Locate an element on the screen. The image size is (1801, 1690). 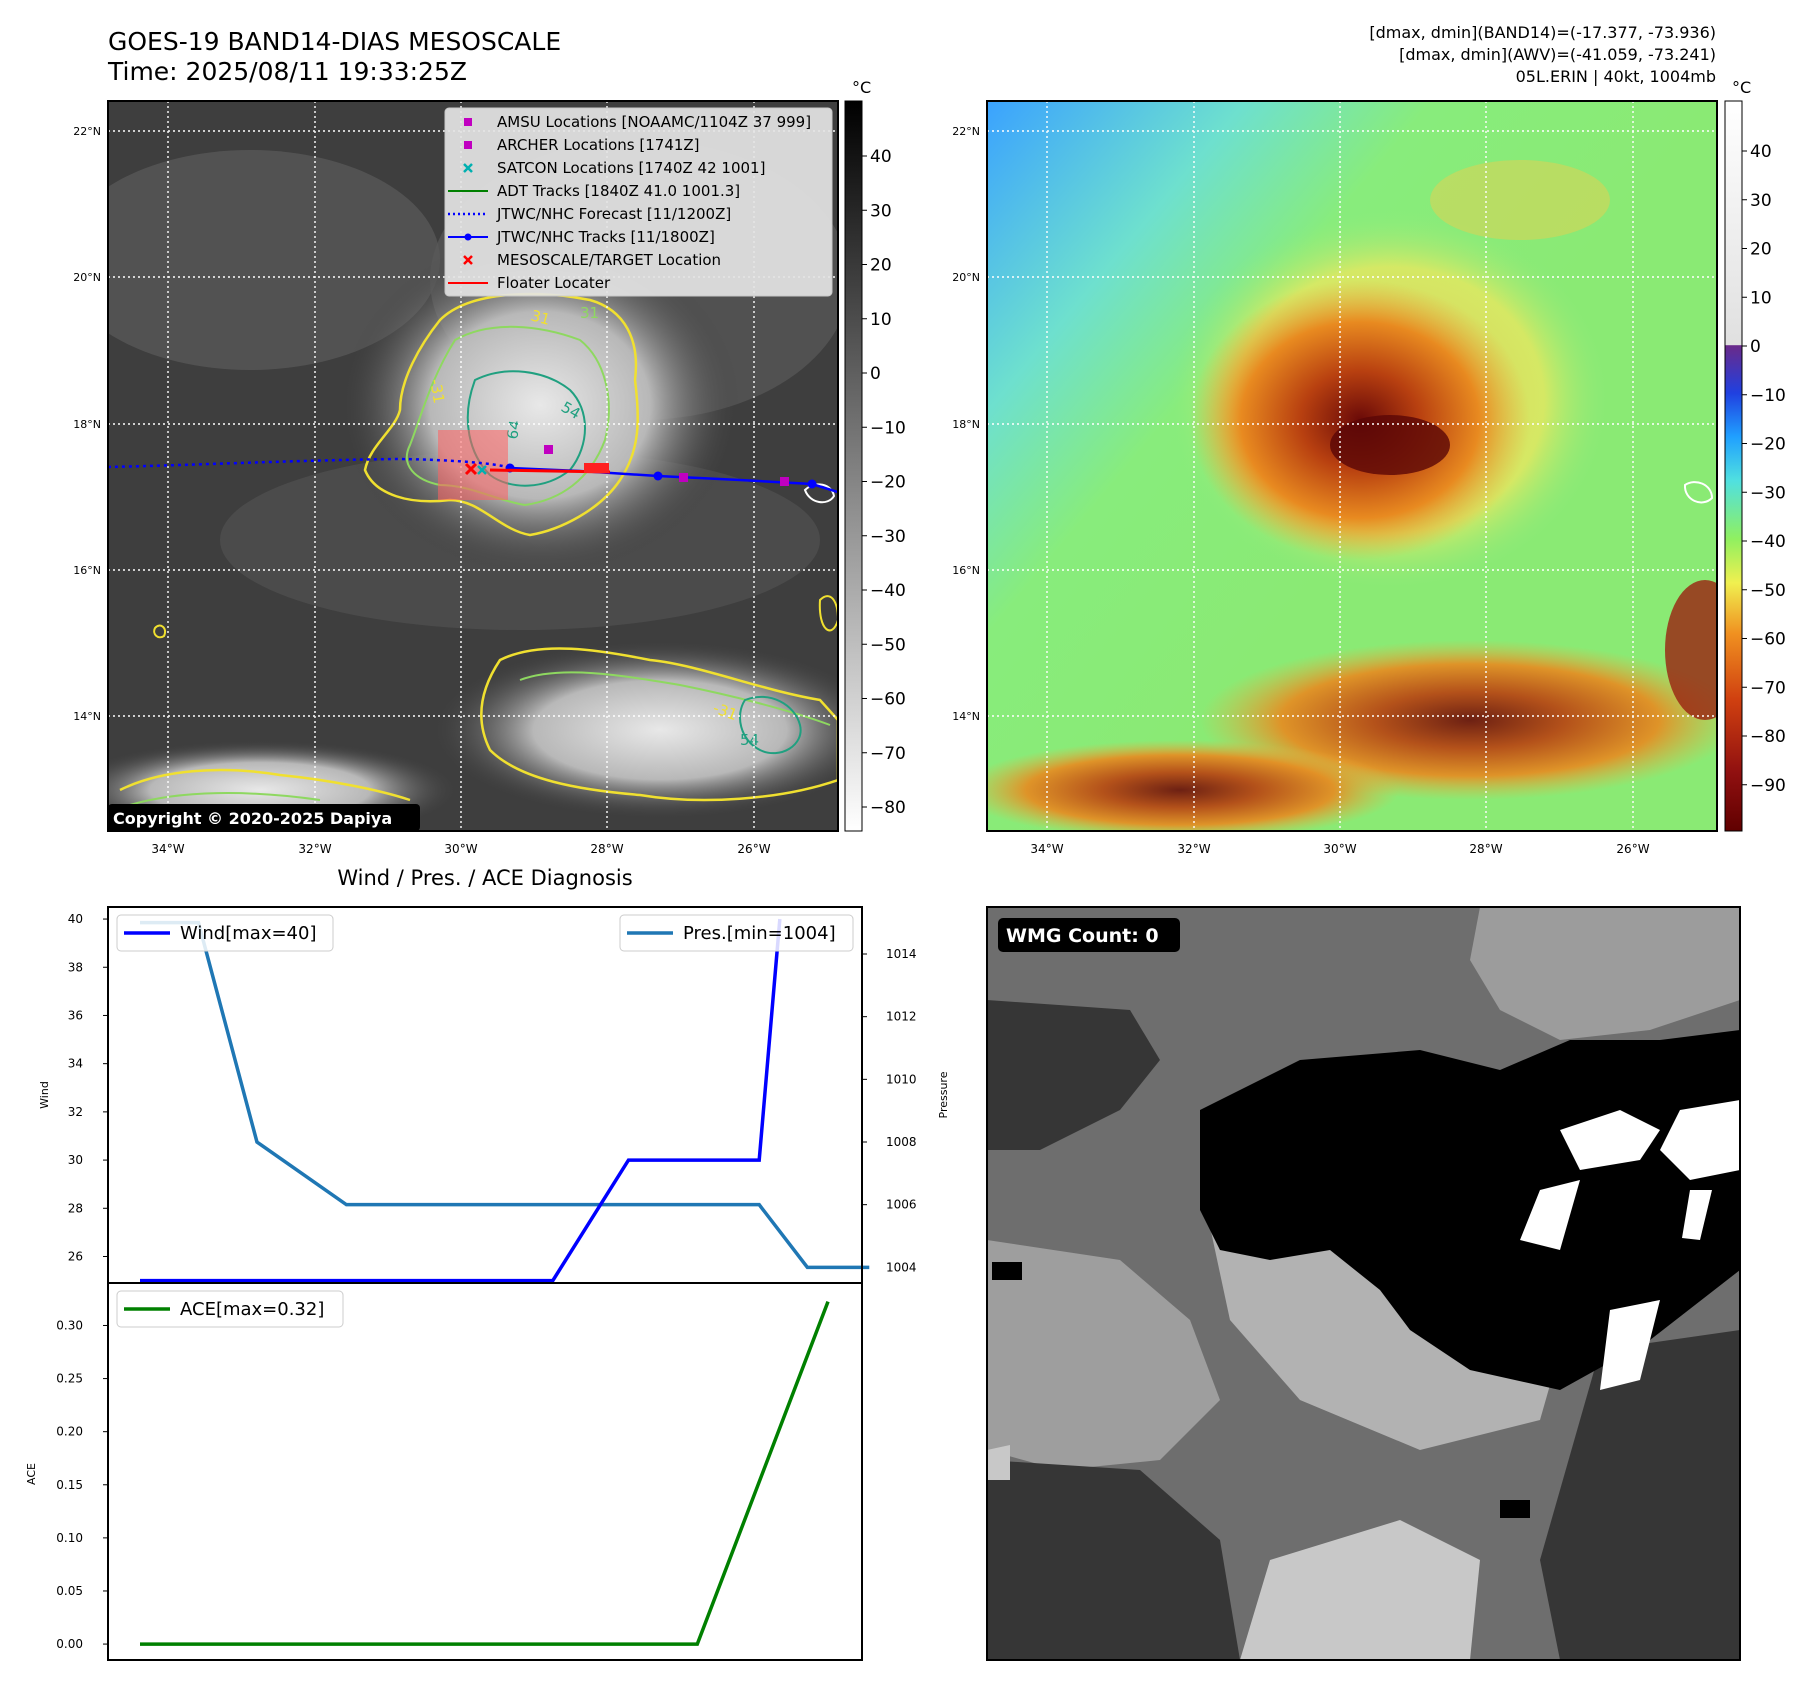
legend-item: ARCHER Locations [1741Z] is located at coordinates (582, 145).